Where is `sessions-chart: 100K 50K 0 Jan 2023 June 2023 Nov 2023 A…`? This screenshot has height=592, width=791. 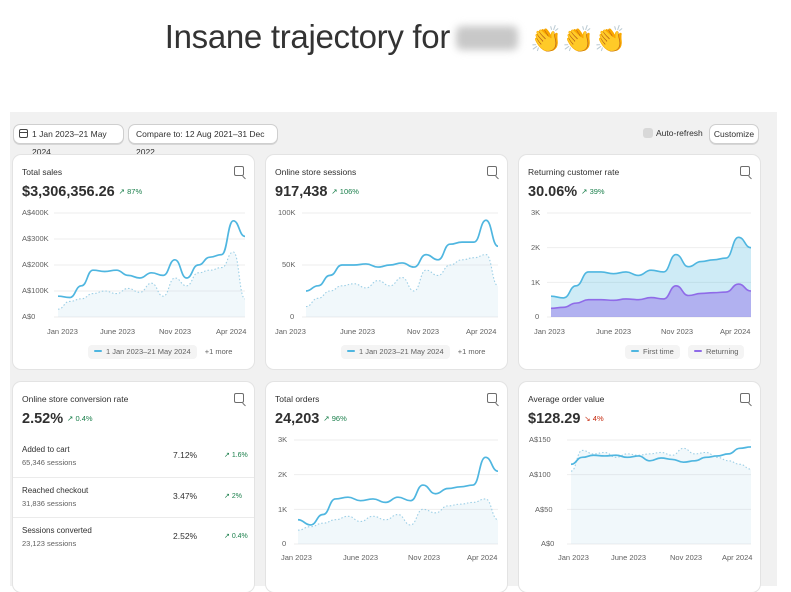
sessions-chart: 100K 50K 0 Jan 2023 June 2023 Nov 2023 A… is located at coordinates (386, 262).